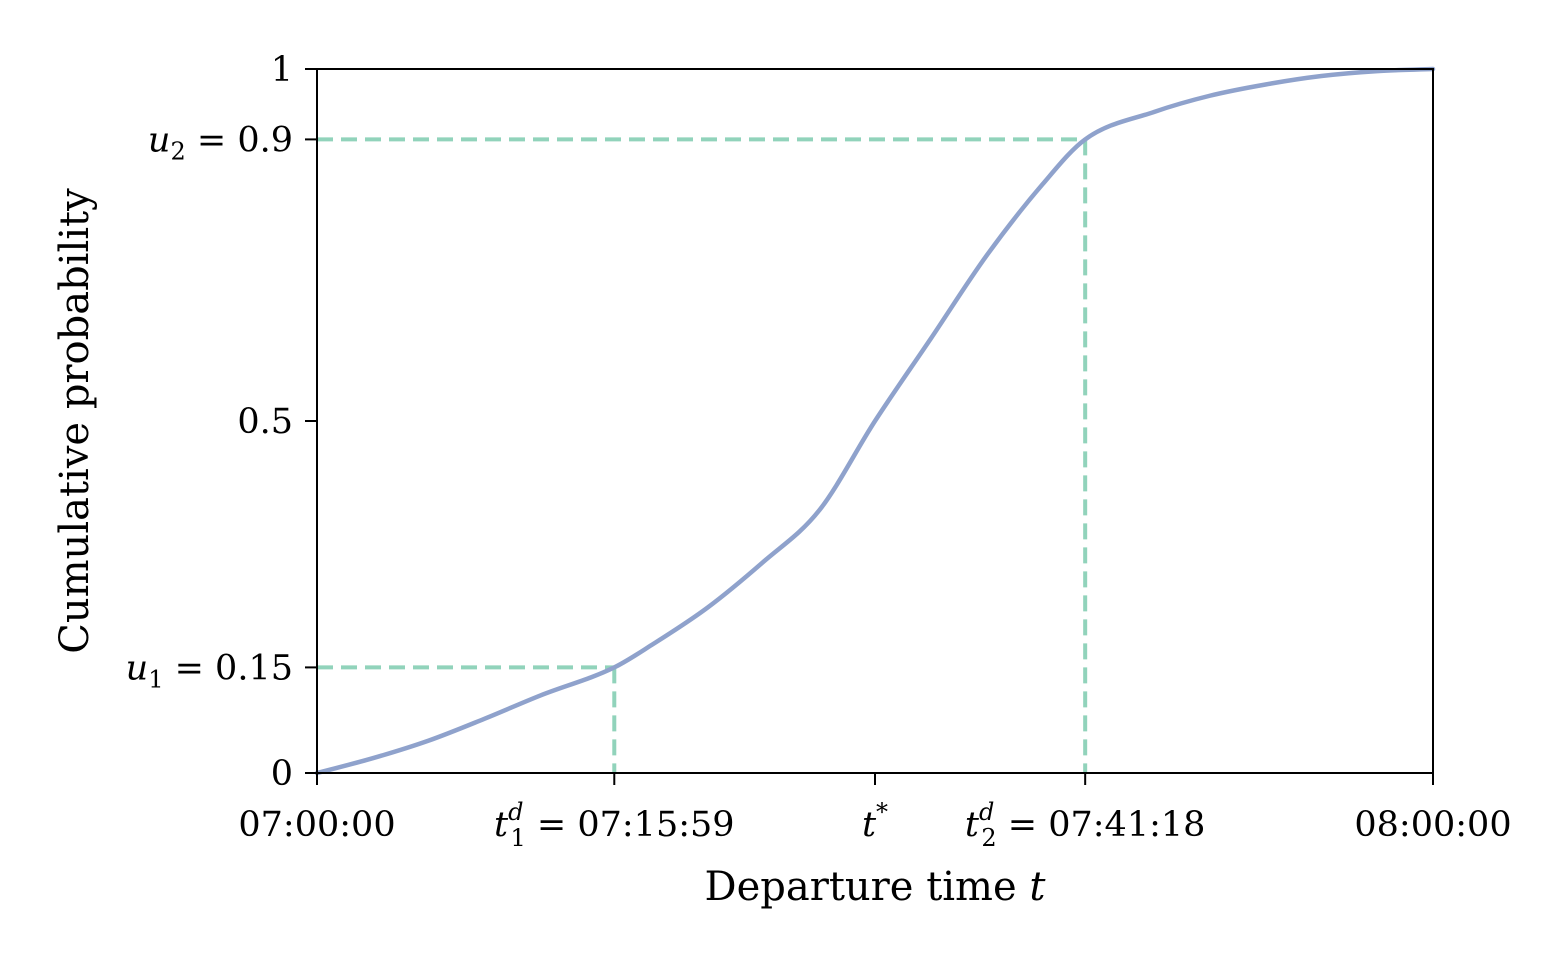  I want to click on x-tick-label-1: 07:00:00, so click(316, 825).